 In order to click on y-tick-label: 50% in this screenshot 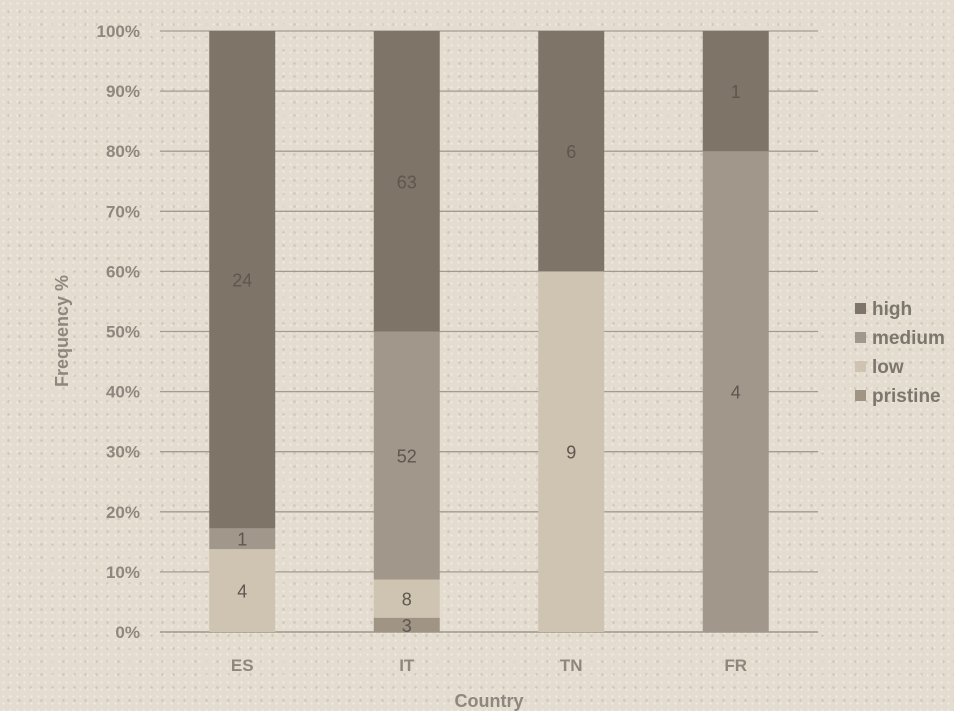, I will do `click(123, 332)`.